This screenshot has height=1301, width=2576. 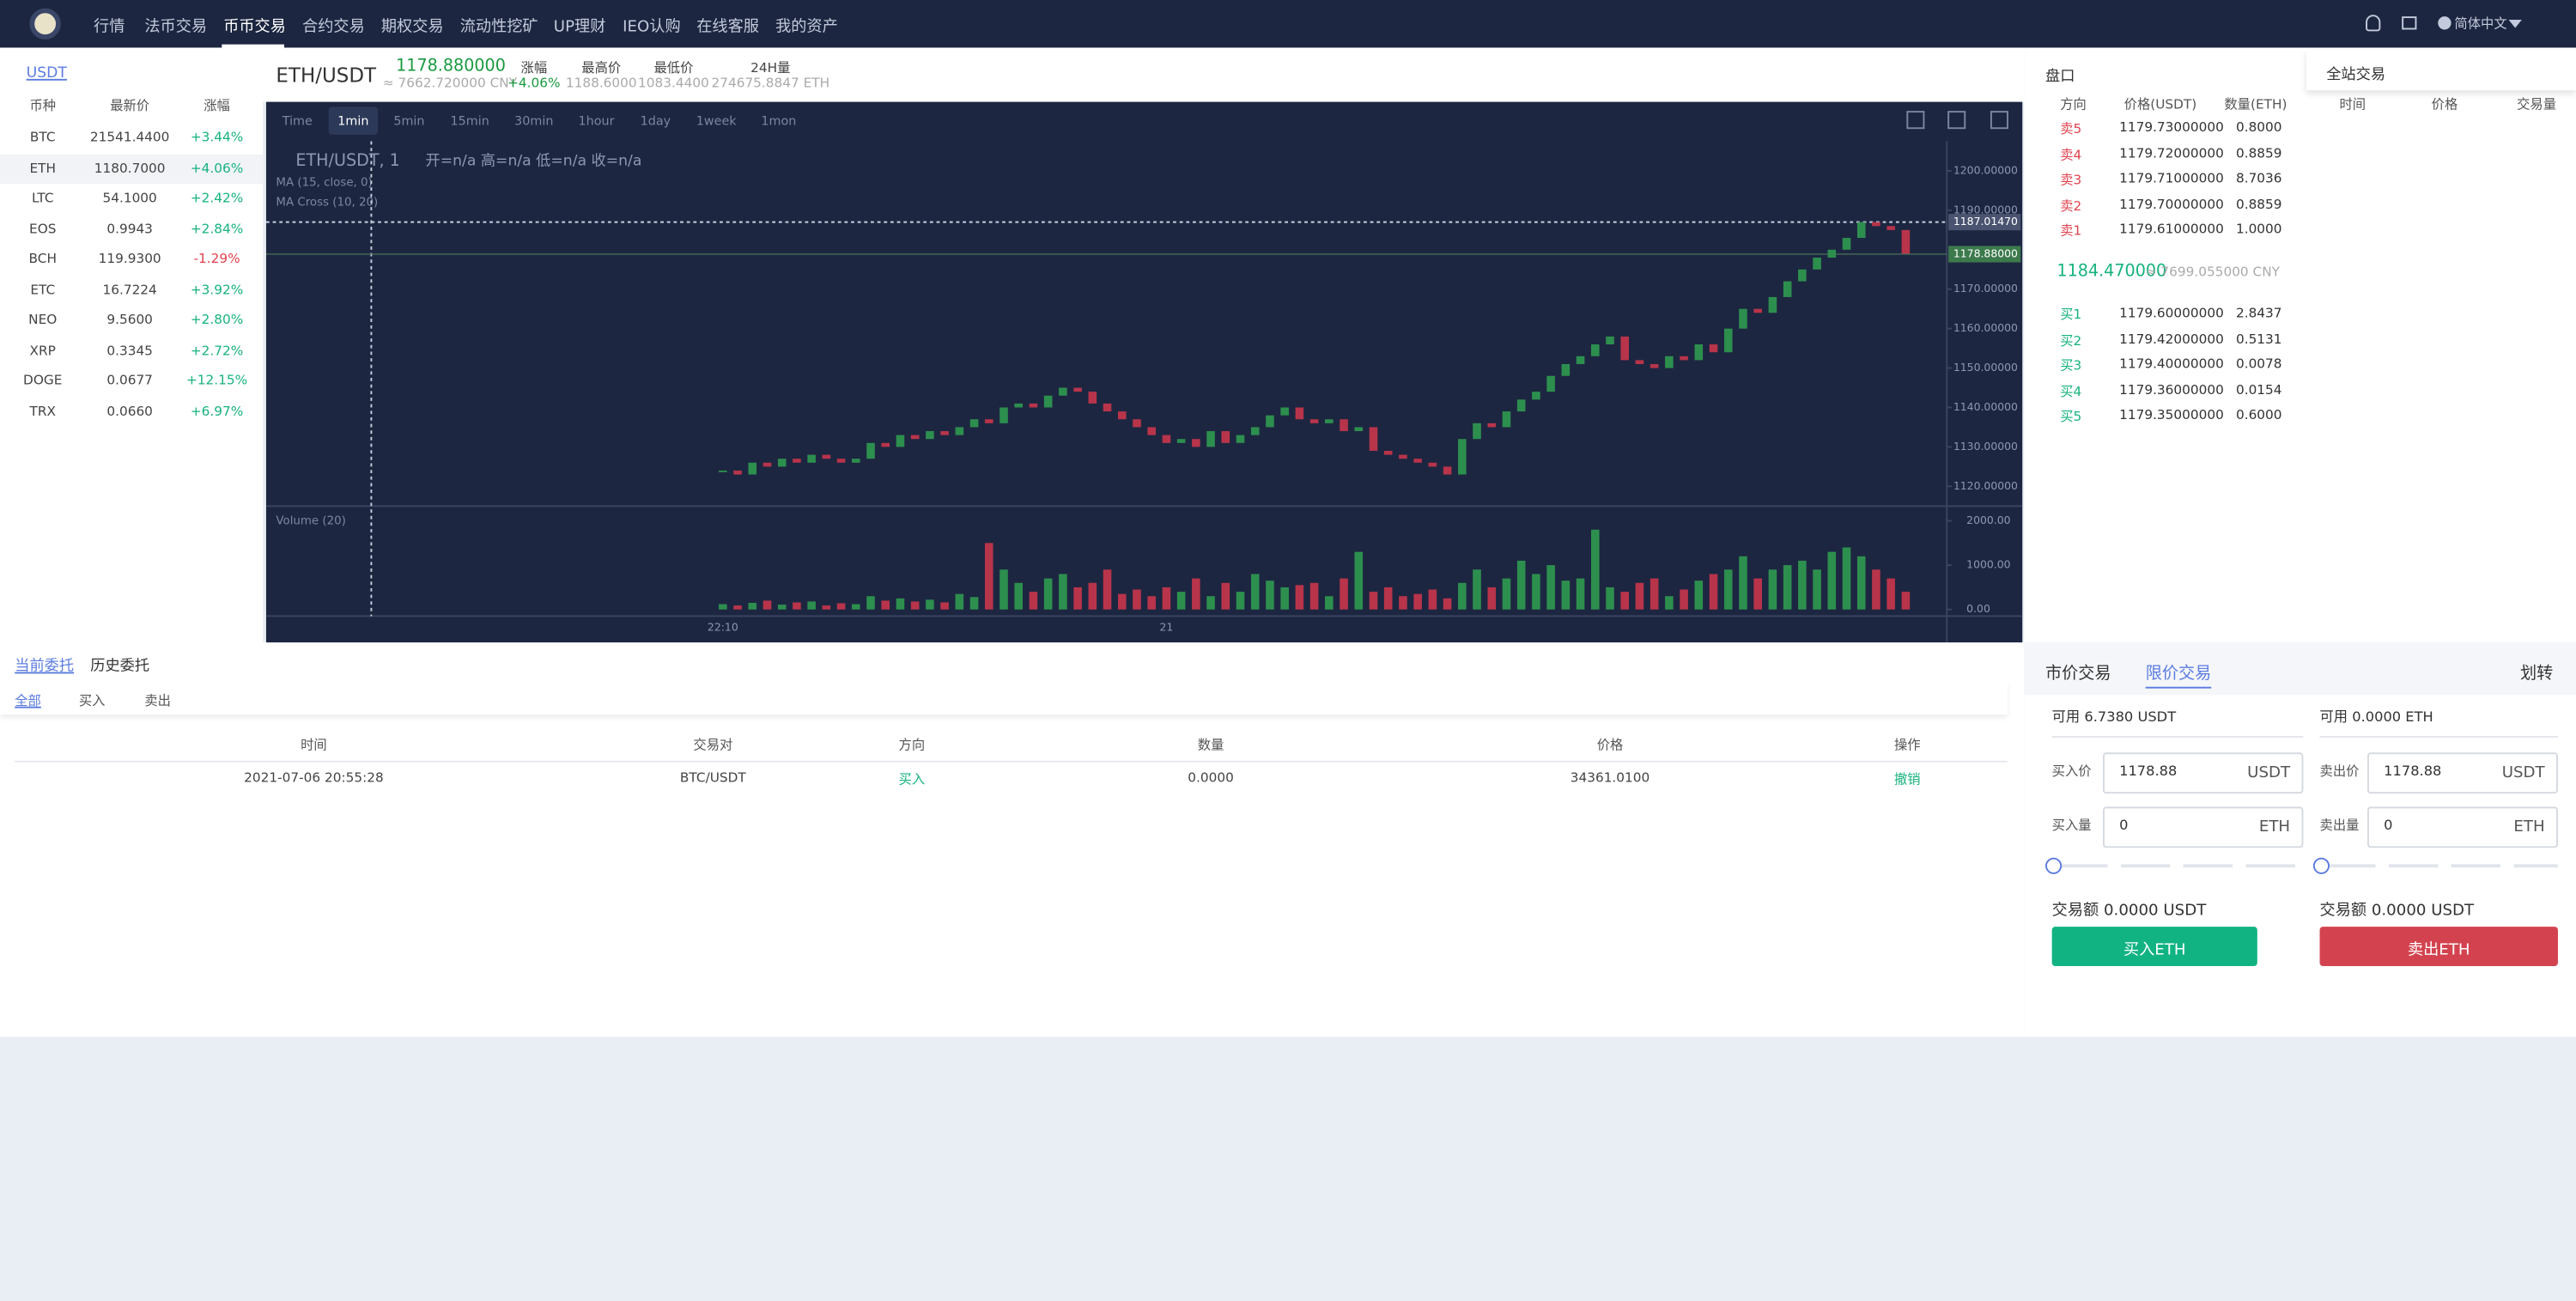 I want to click on market-change: +12.15%, so click(x=217, y=381).